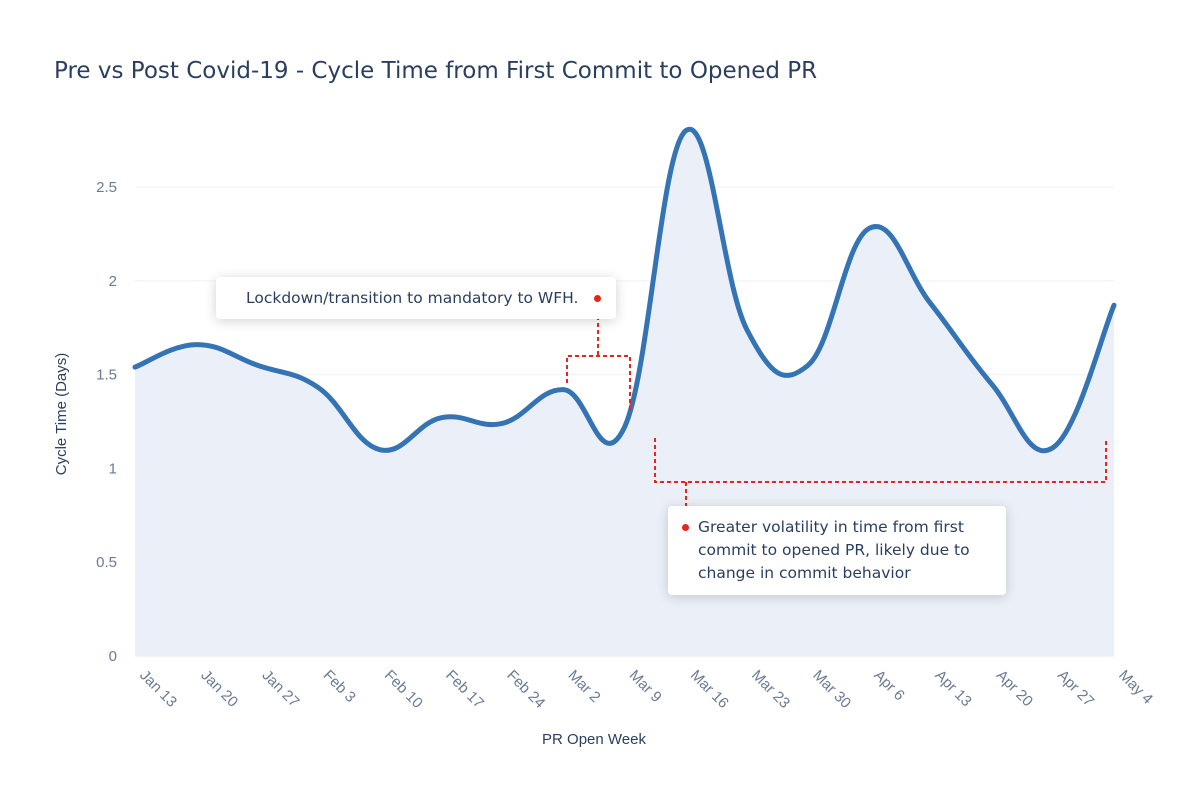  I want to click on x-tick-label: Feb 17, so click(464, 689).